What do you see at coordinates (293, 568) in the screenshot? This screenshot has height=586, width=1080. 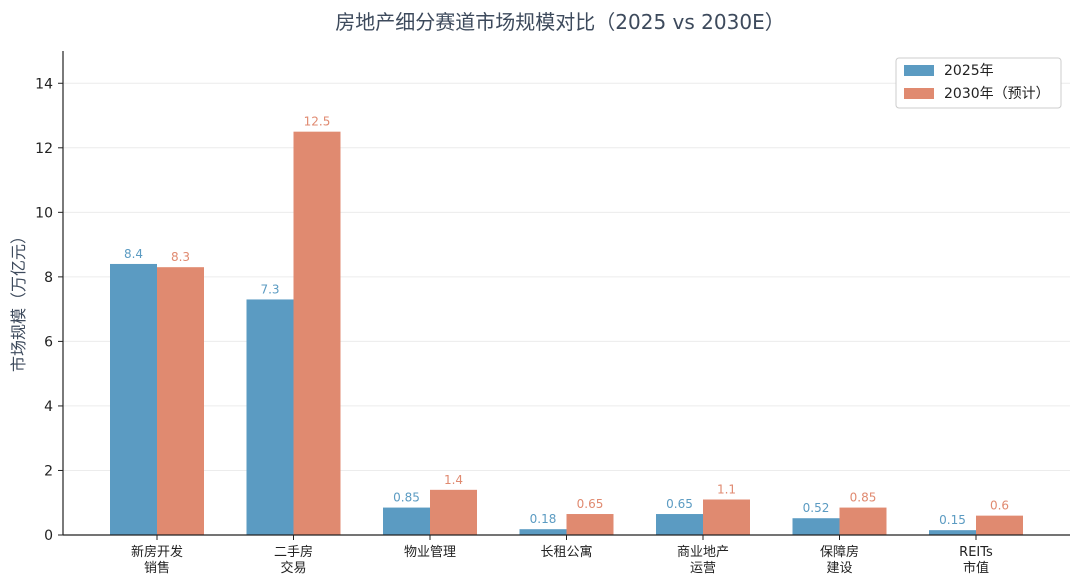 I see `x-tick-label: 交易` at bounding box center [293, 568].